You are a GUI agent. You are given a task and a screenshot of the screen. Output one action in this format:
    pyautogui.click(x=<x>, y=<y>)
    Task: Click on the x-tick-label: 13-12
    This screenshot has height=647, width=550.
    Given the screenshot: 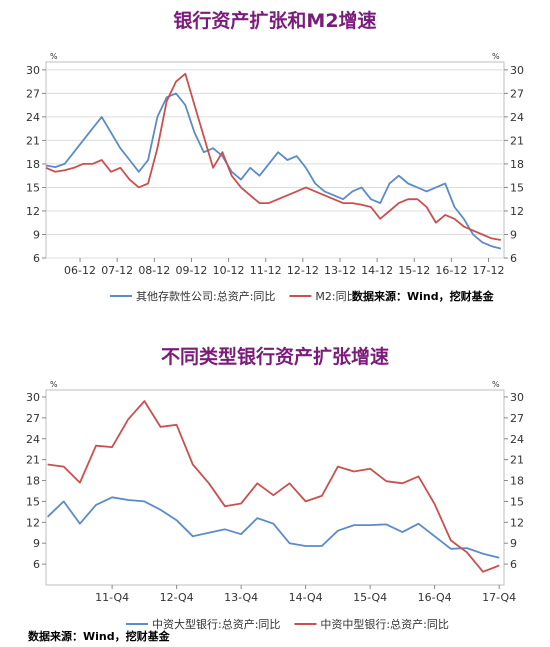 What is the action you would take?
    pyautogui.click(x=340, y=270)
    